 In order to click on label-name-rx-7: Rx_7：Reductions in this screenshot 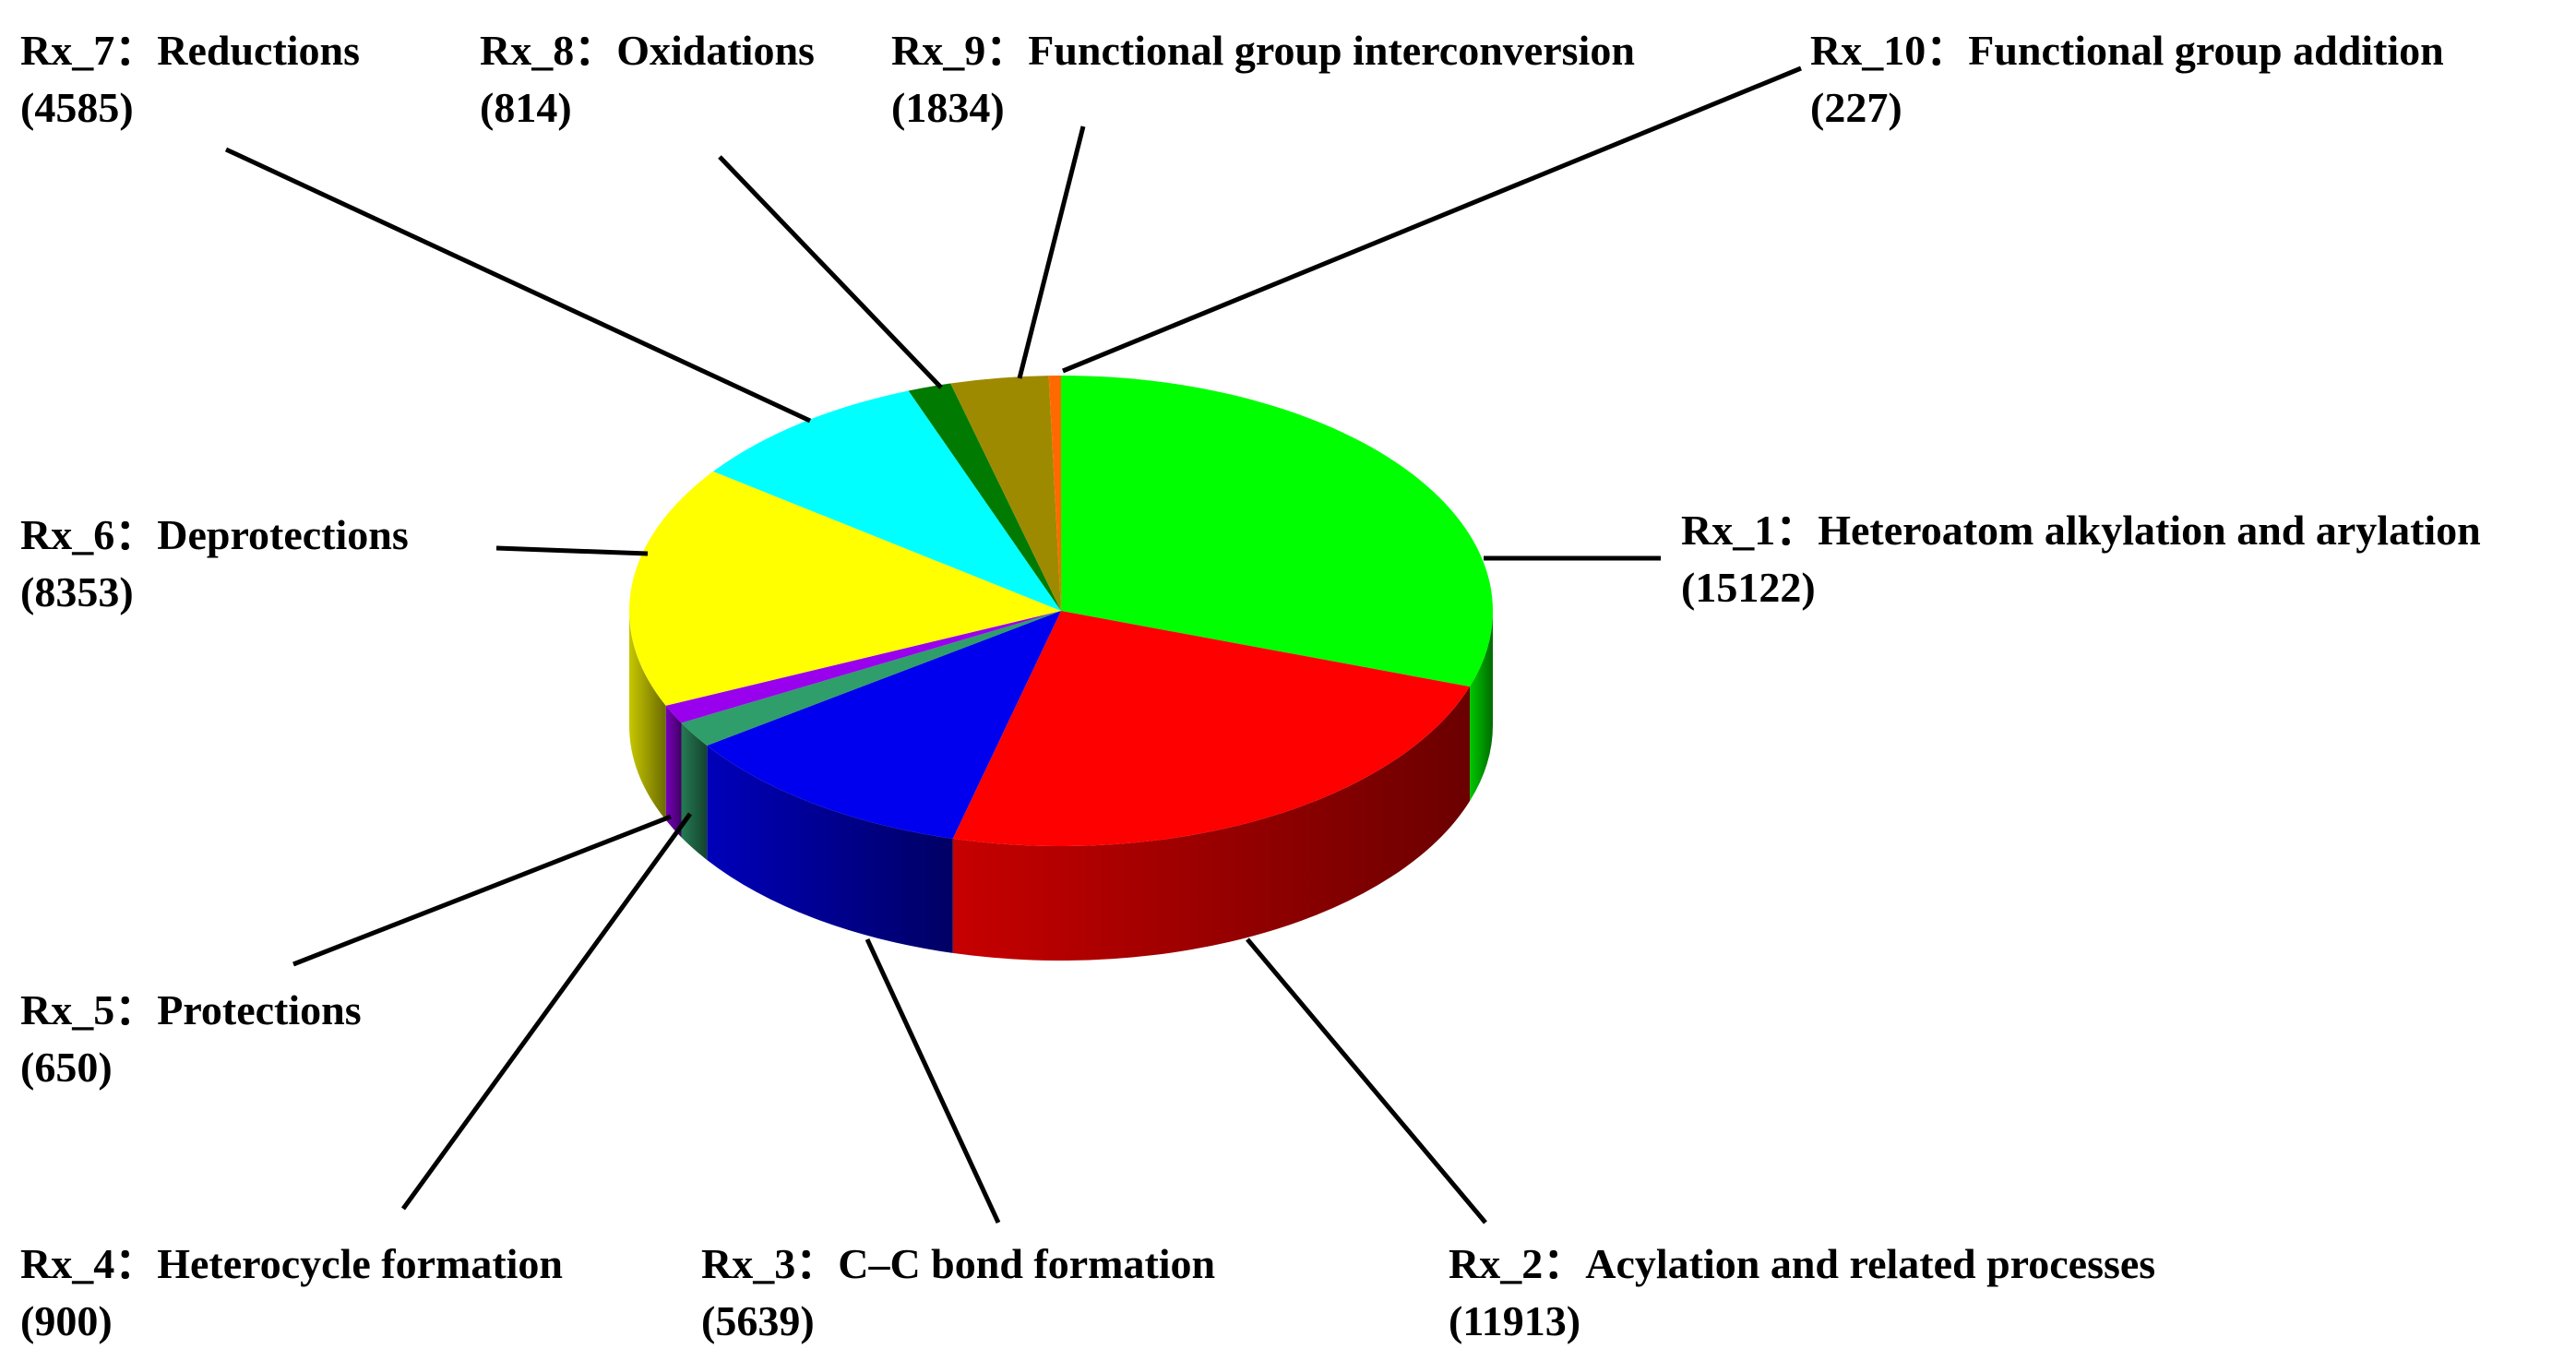, I will do `click(190, 50)`.